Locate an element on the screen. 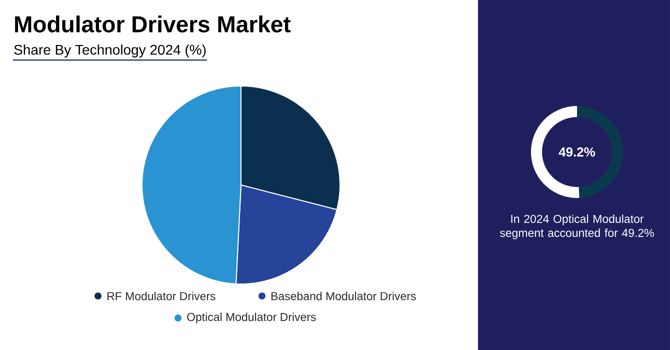 This screenshot has width=670, height=350. text: In 2024 Optical Modulator segment accounted for 49.2% is located at coordinates (577, 227).